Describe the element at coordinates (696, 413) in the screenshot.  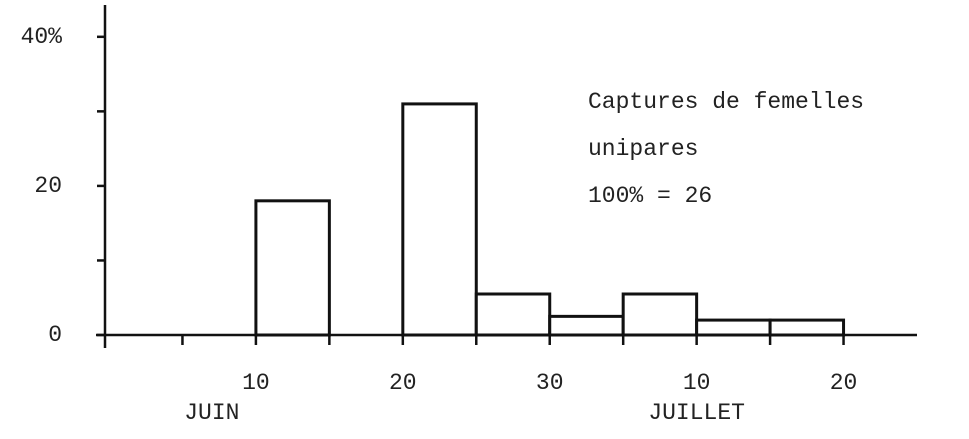
I see `month-label: JUILLET` at that location.